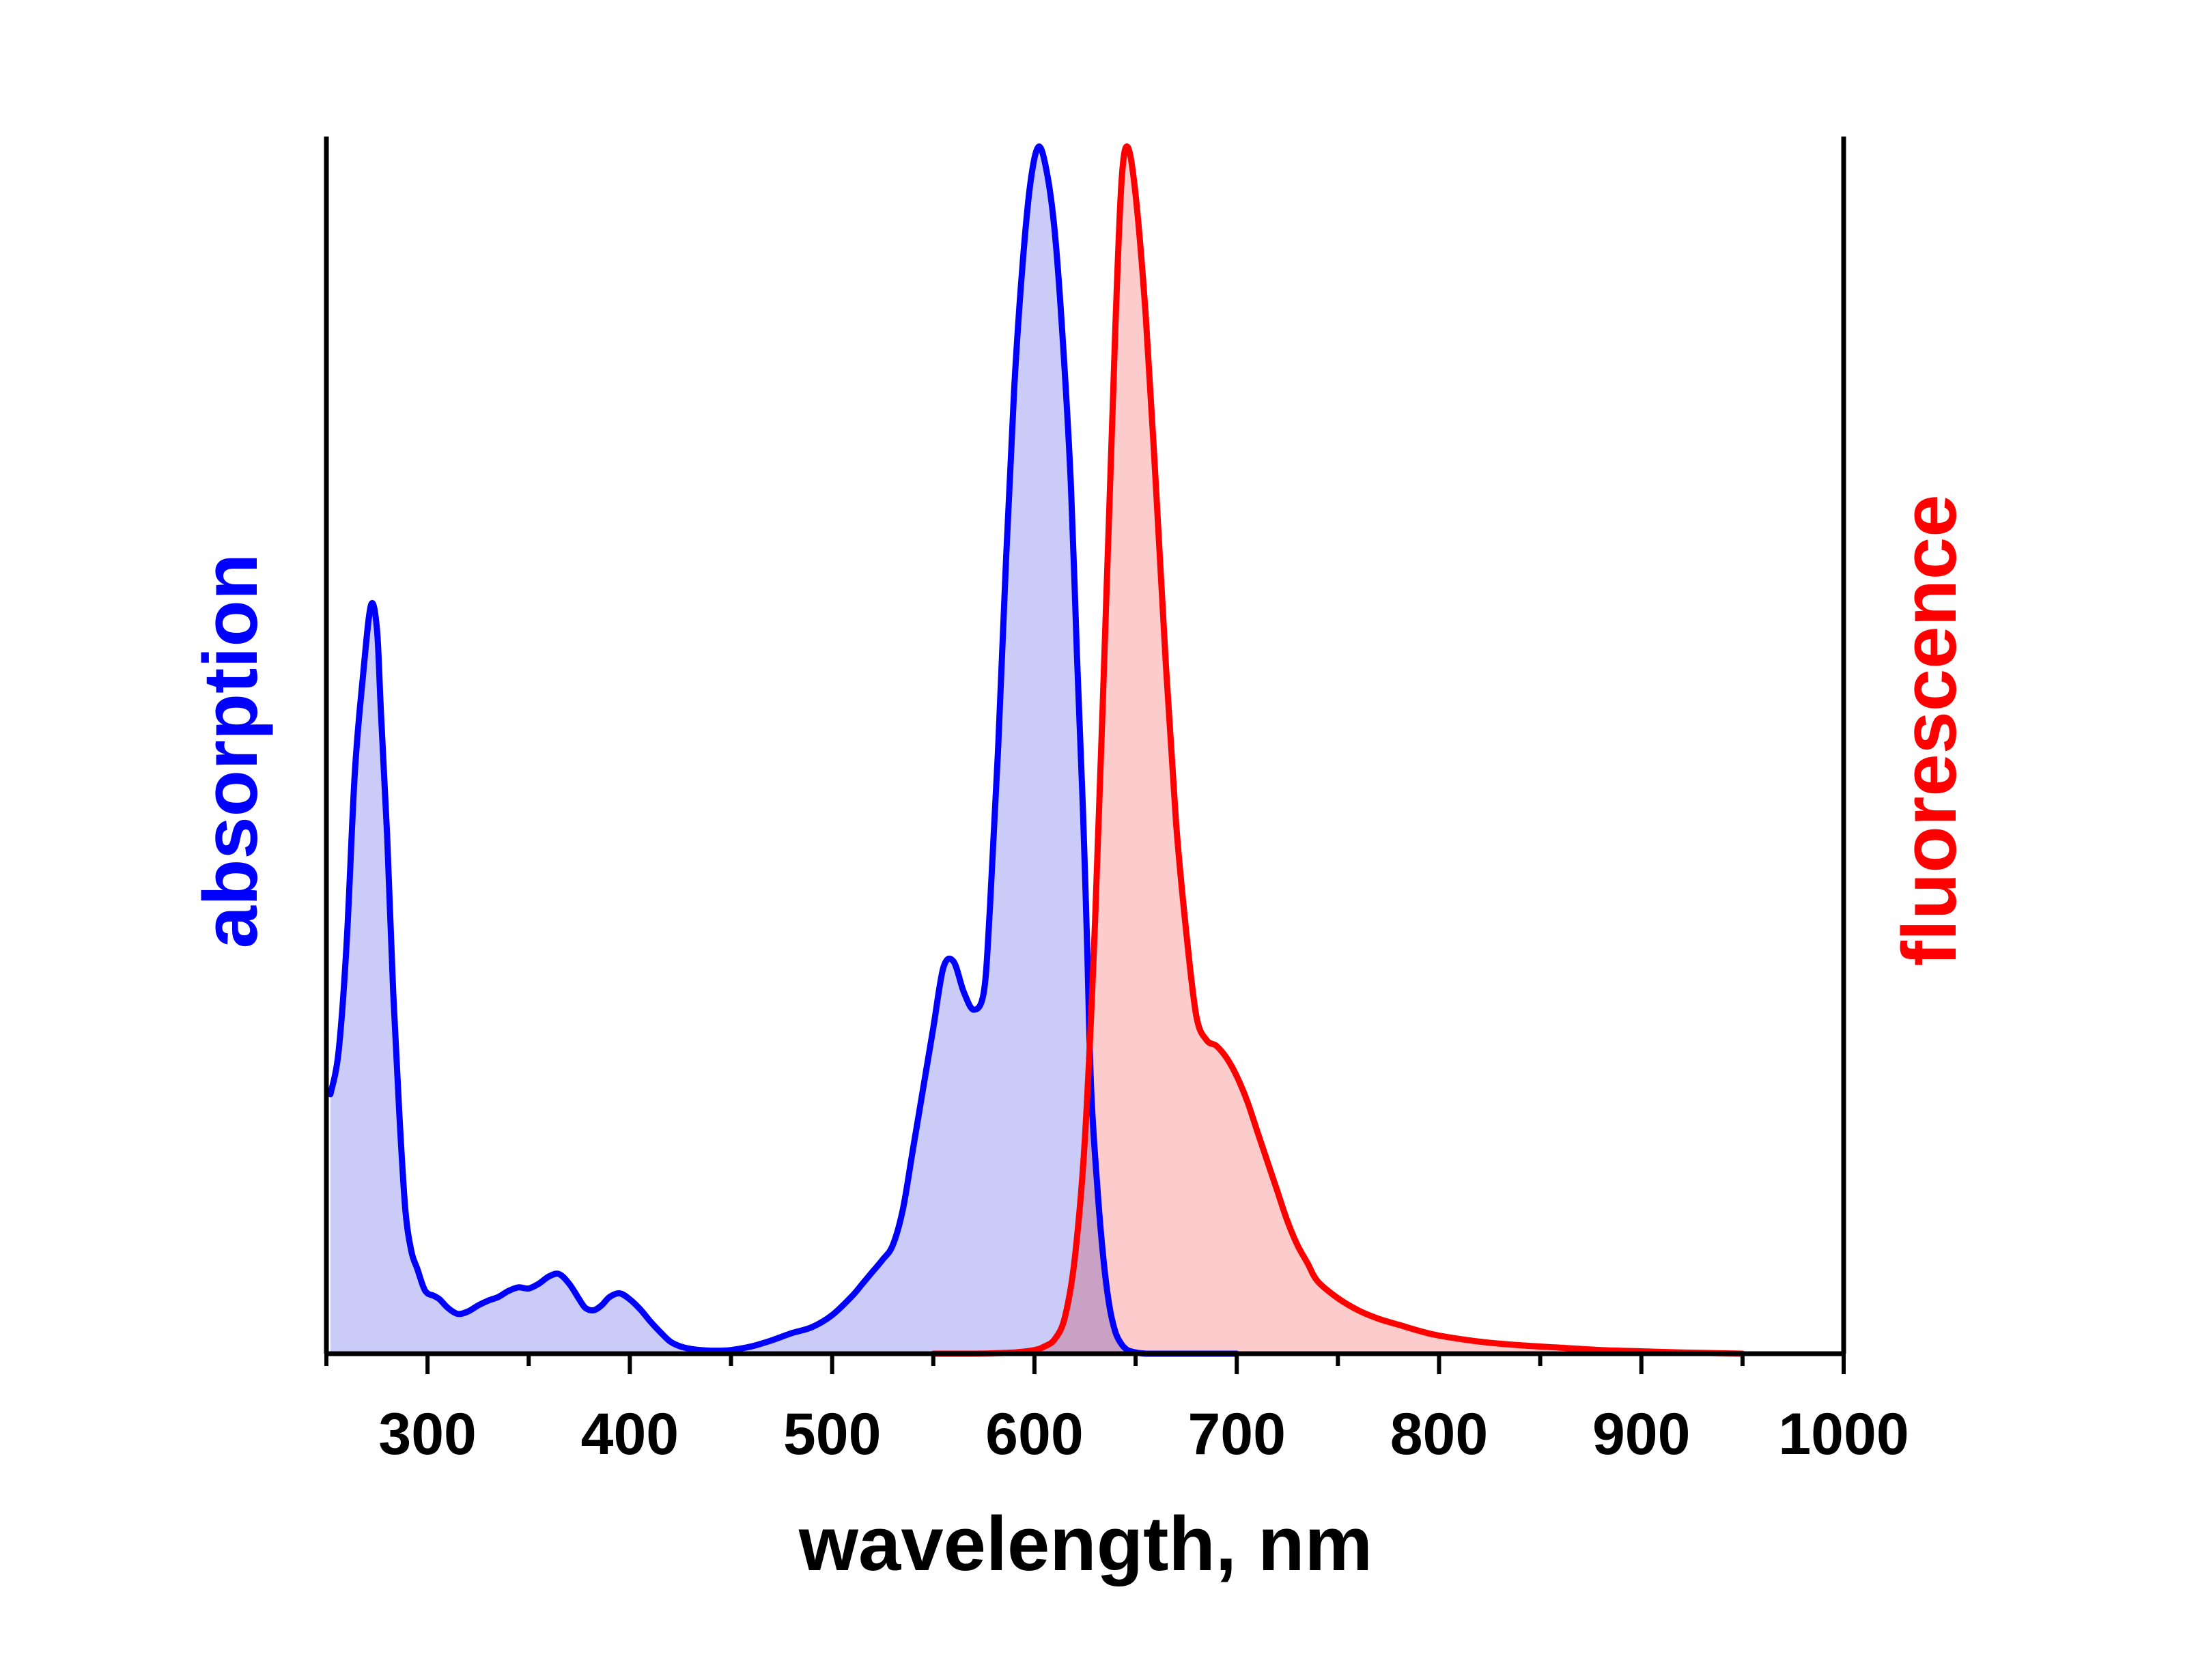 Image resolution: width=2196 pixels, height=1680 pixels. I want to click on right-axis-title: fluorescence, so click(1930, 731).